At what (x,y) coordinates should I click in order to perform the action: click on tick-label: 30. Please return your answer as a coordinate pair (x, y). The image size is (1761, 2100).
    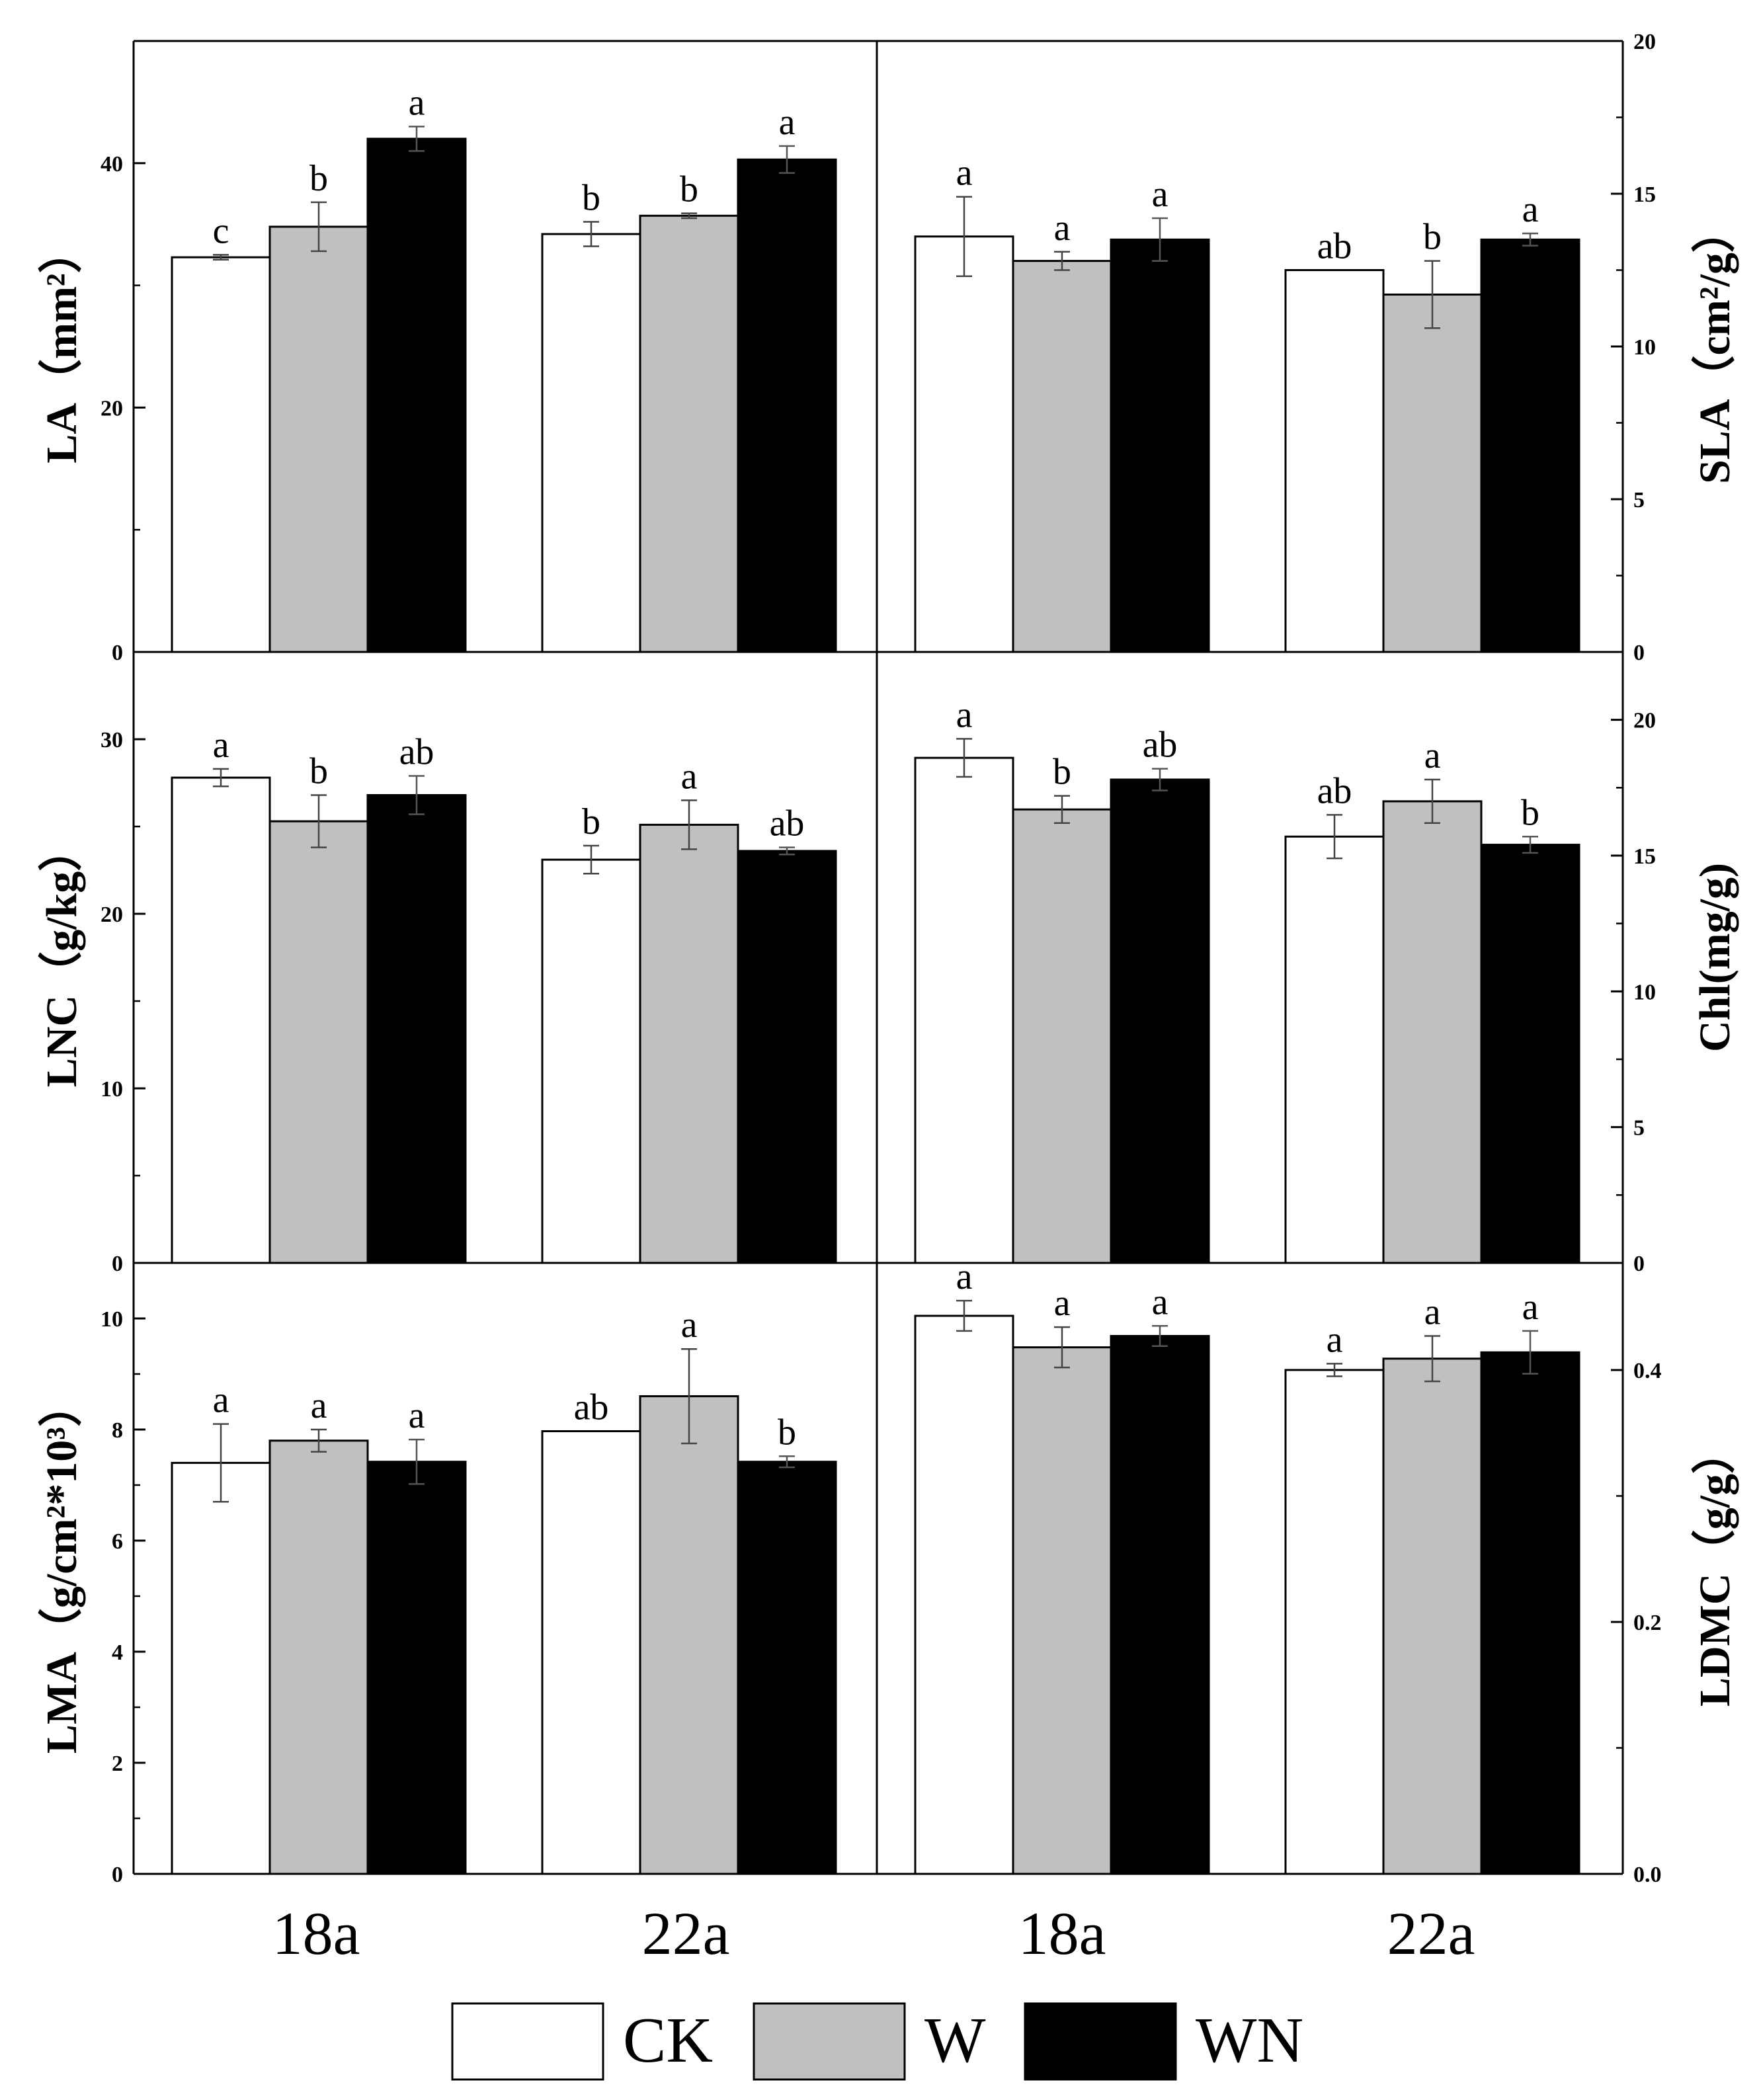
    Looking at the image, I should click on (112, 740).